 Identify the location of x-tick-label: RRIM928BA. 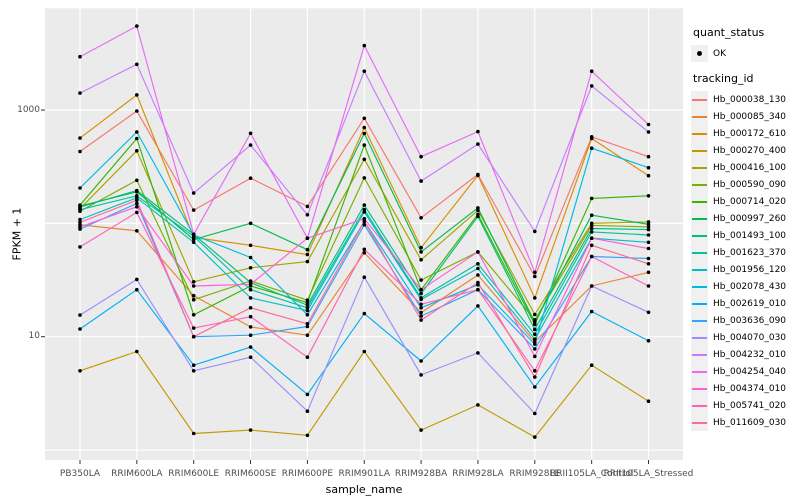
(421, 474).